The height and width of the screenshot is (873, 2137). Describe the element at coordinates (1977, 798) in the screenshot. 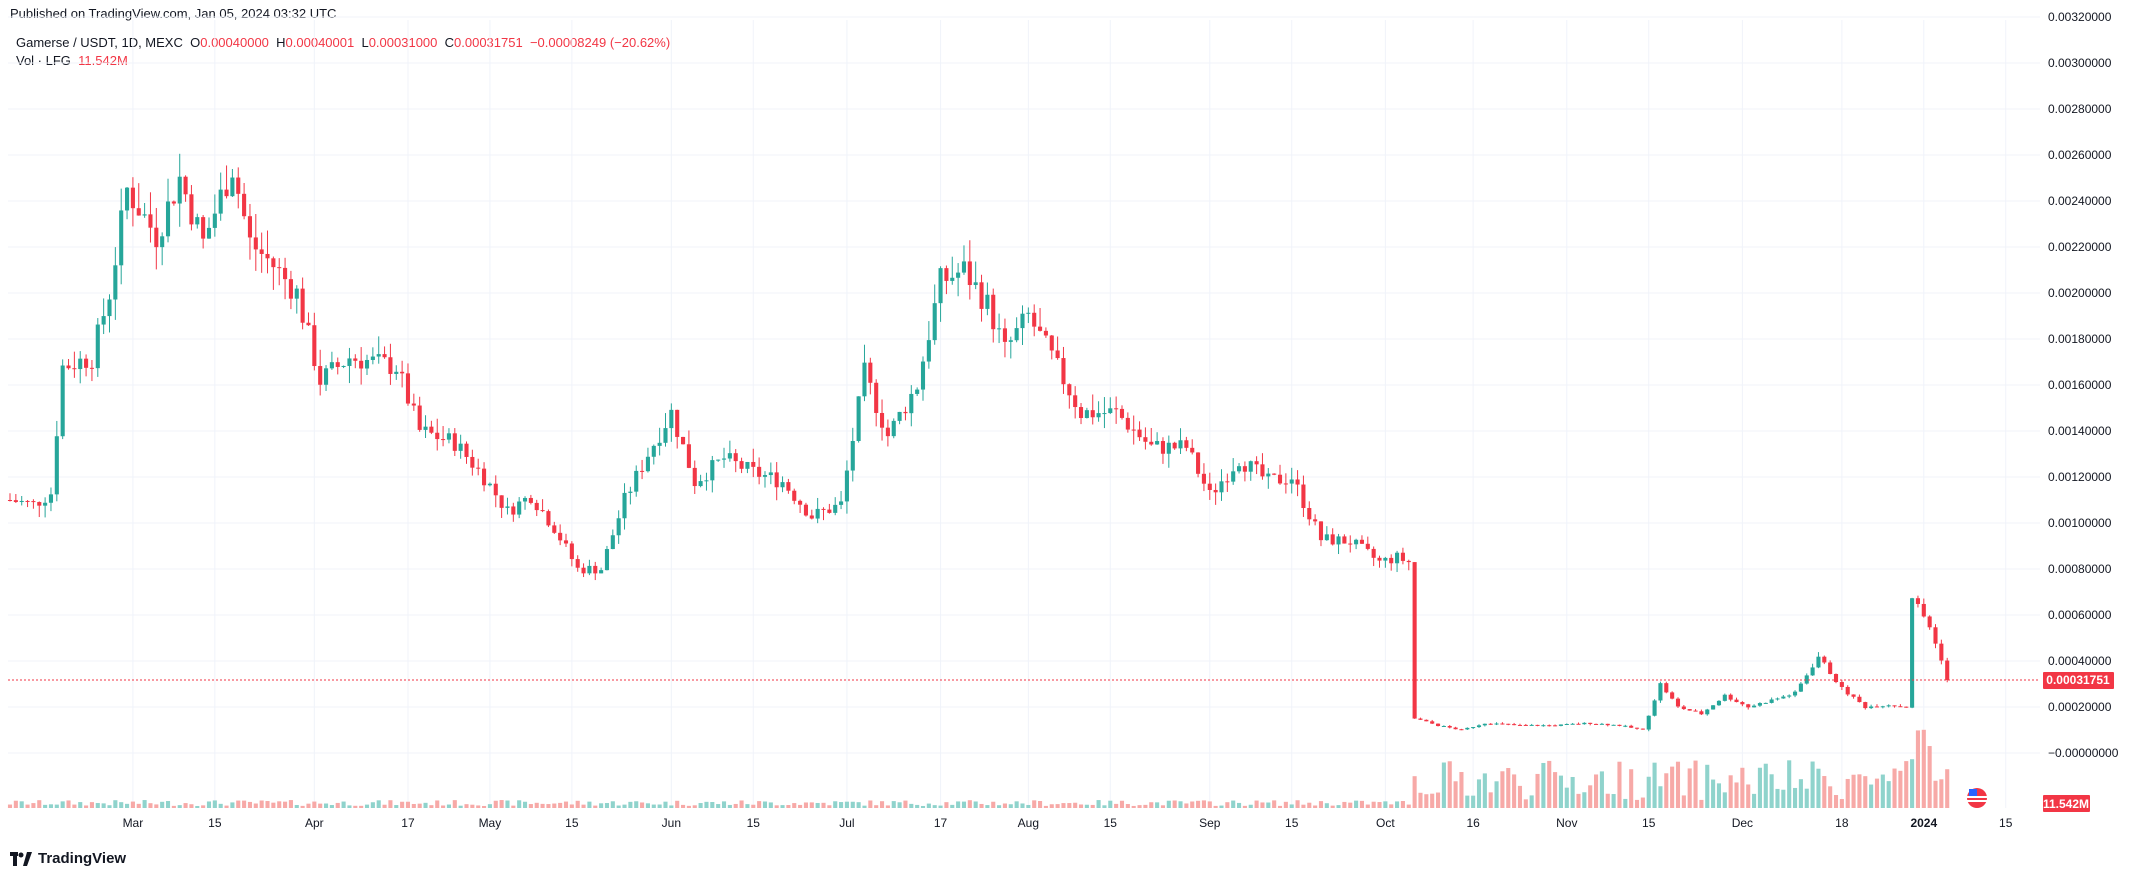

I see `us-flag-icon` at that location.